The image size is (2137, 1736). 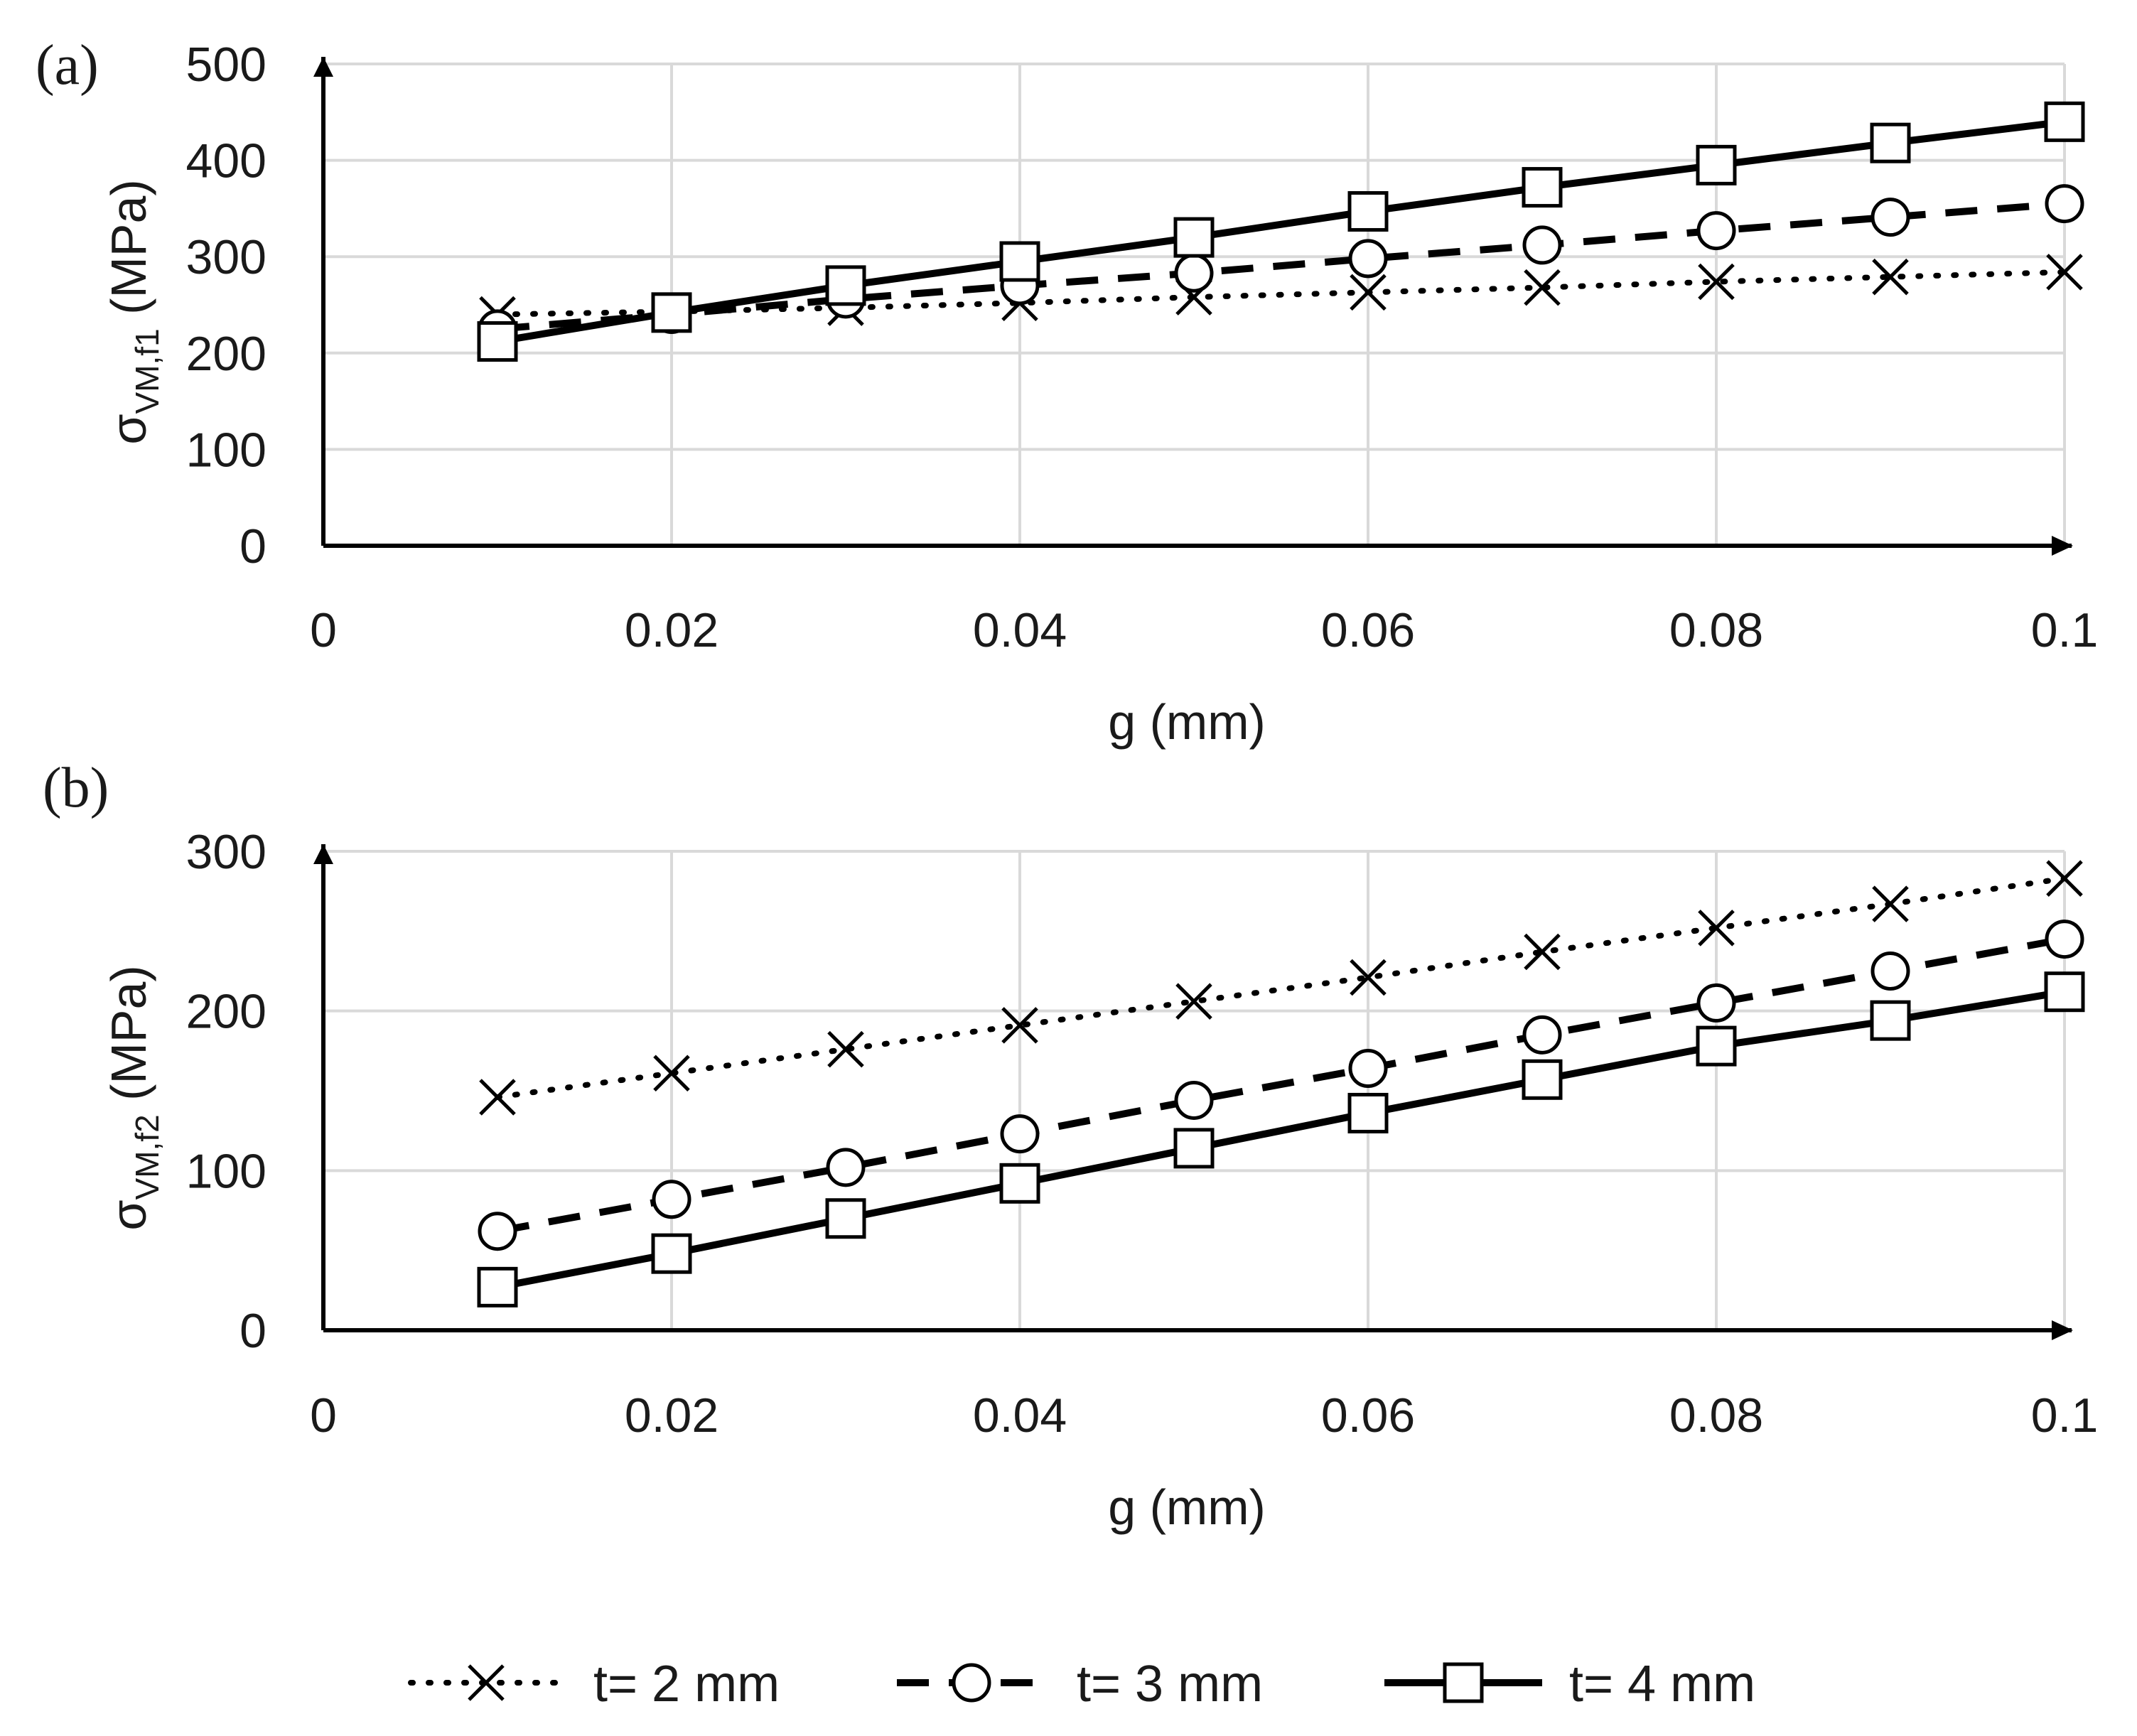 I want to click on panel-label: (a), so click(x=67, y=65).